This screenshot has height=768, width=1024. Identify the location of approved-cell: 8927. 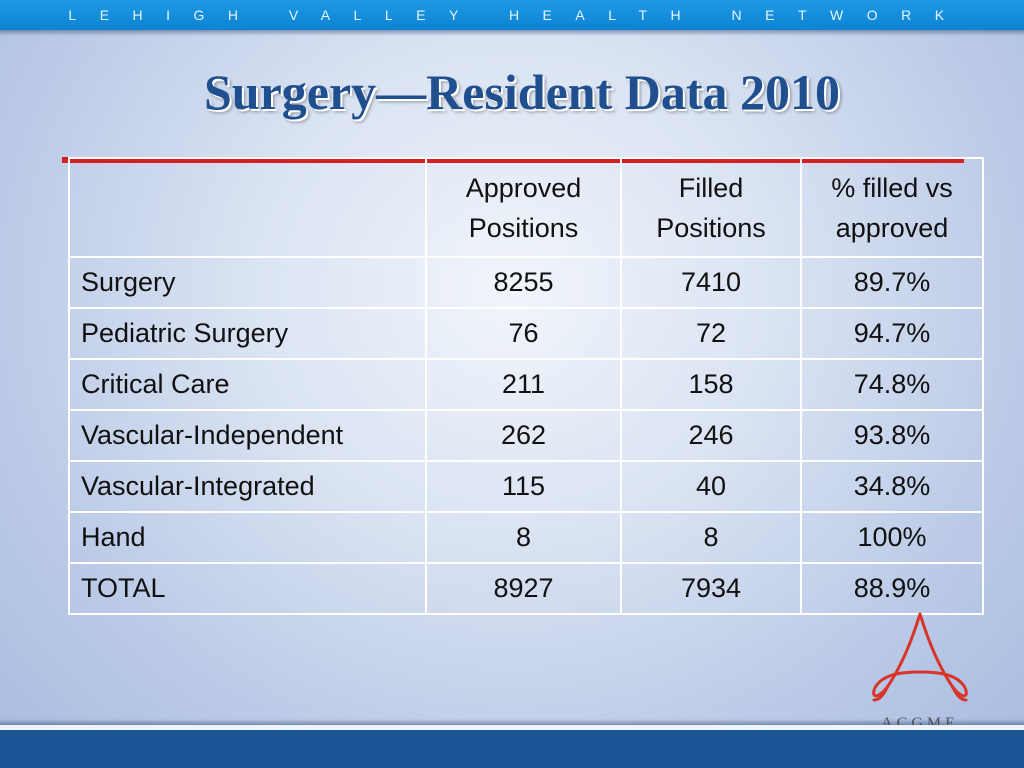
(523, 588).